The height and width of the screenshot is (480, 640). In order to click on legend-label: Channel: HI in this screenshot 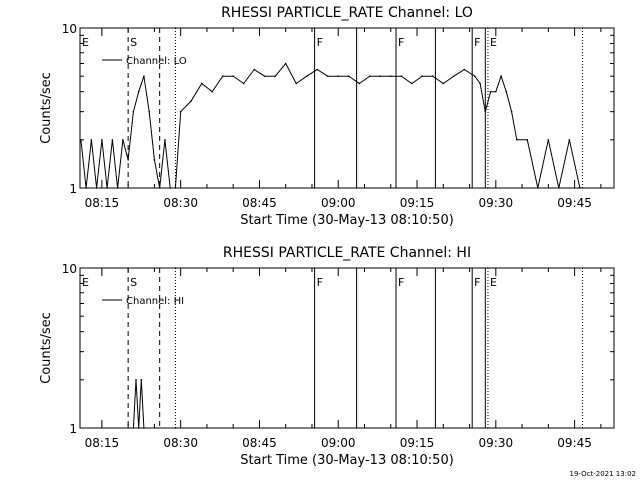, I will do `click(155, 301)`.